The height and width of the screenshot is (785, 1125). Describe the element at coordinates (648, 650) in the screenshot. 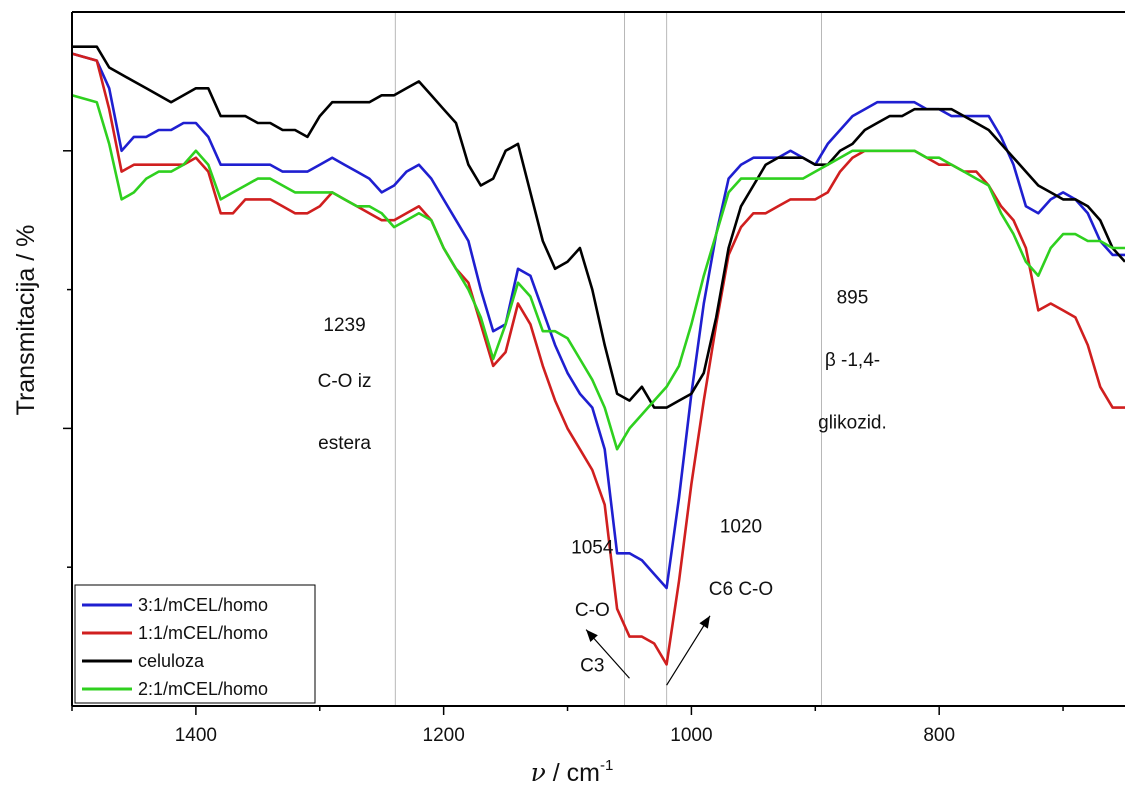

I see `arrows` at that location.